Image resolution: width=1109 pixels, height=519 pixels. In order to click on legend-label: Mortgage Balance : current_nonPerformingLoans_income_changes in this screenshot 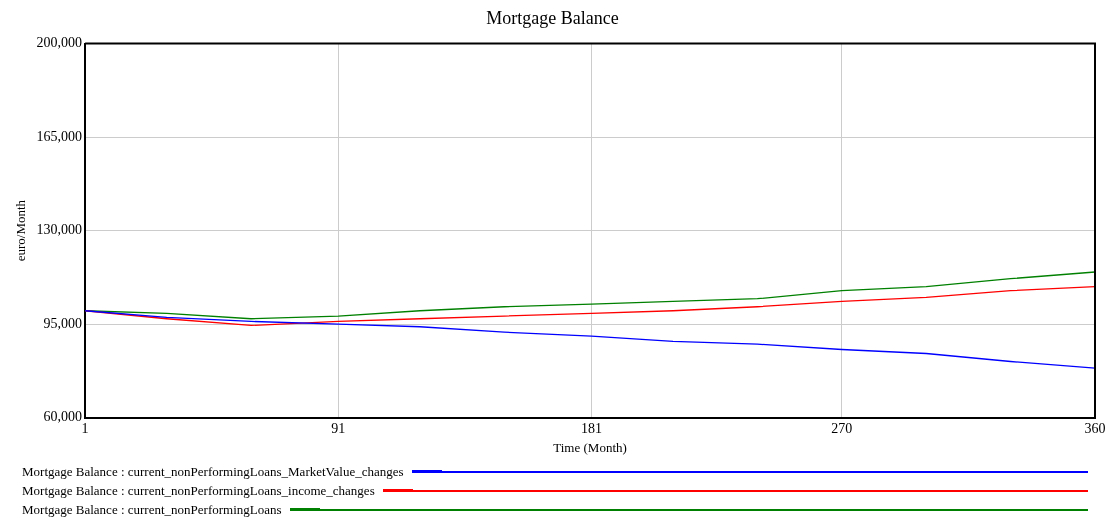, I will do `click(198, 490)`.